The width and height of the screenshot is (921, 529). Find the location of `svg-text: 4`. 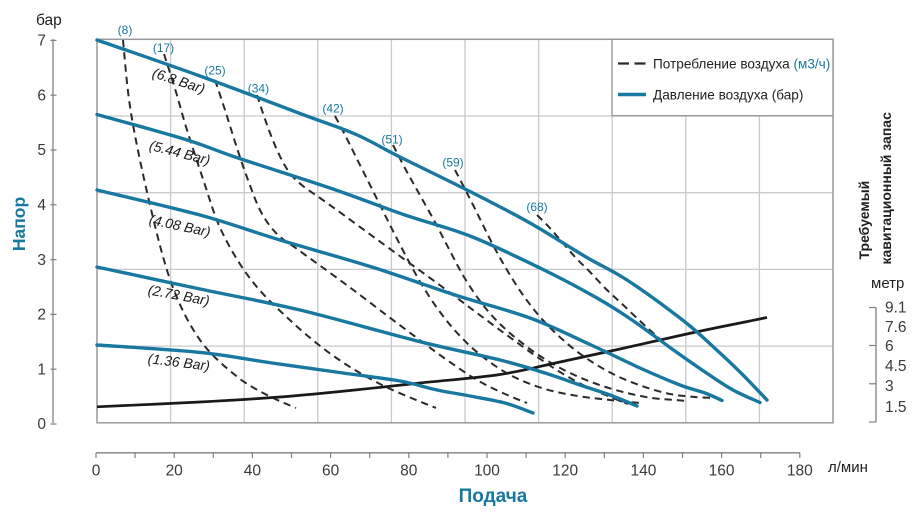

svg-text: 4 is located at coordinates (41, 205).